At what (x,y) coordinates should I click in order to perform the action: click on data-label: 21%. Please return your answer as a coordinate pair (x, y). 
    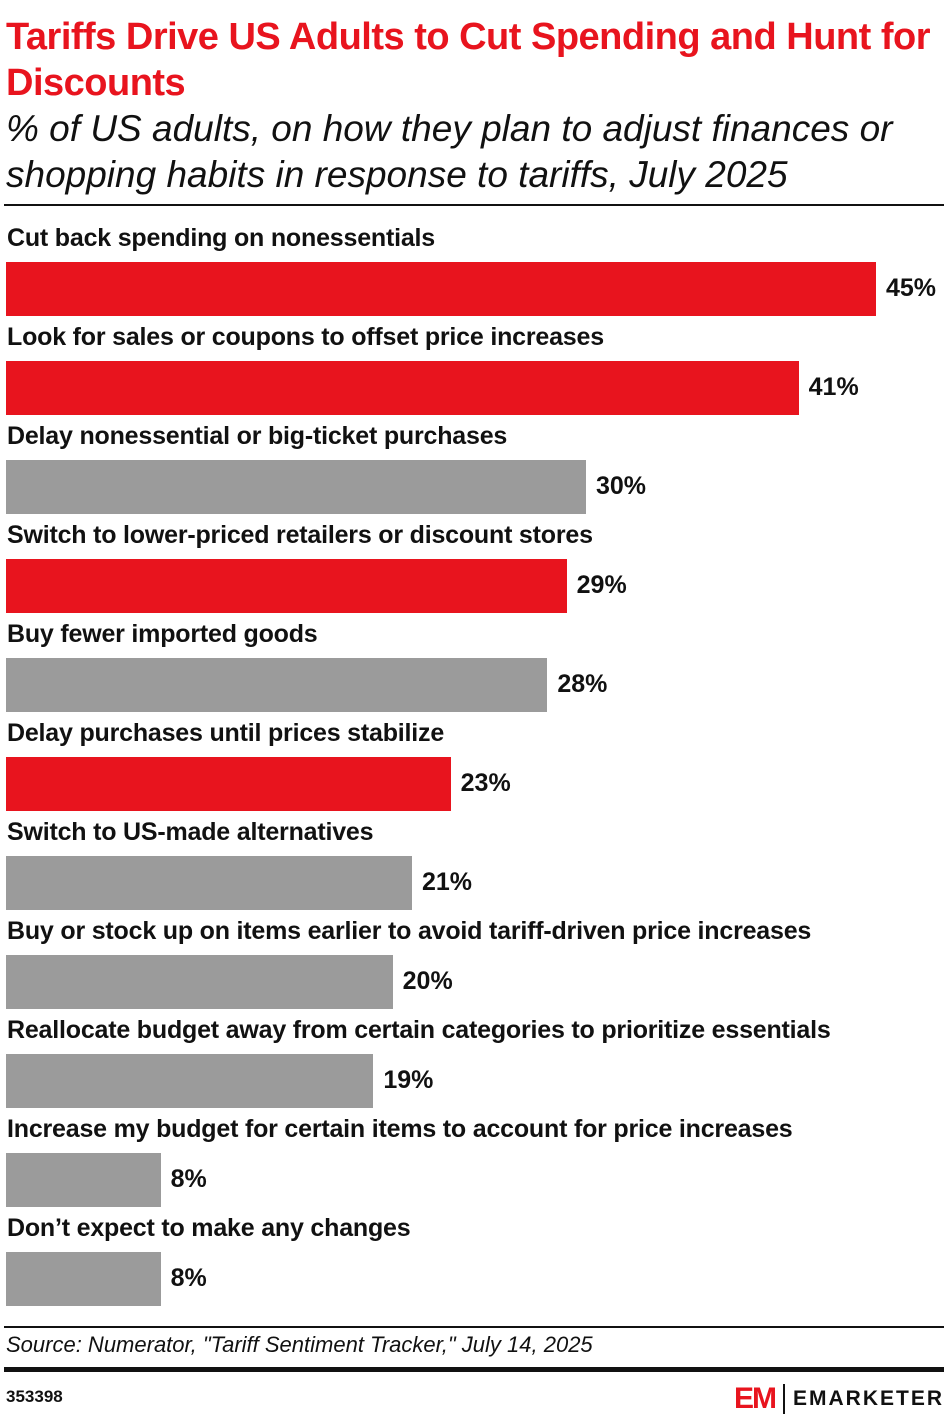
    Looking at the image, I should click on (447, 882).